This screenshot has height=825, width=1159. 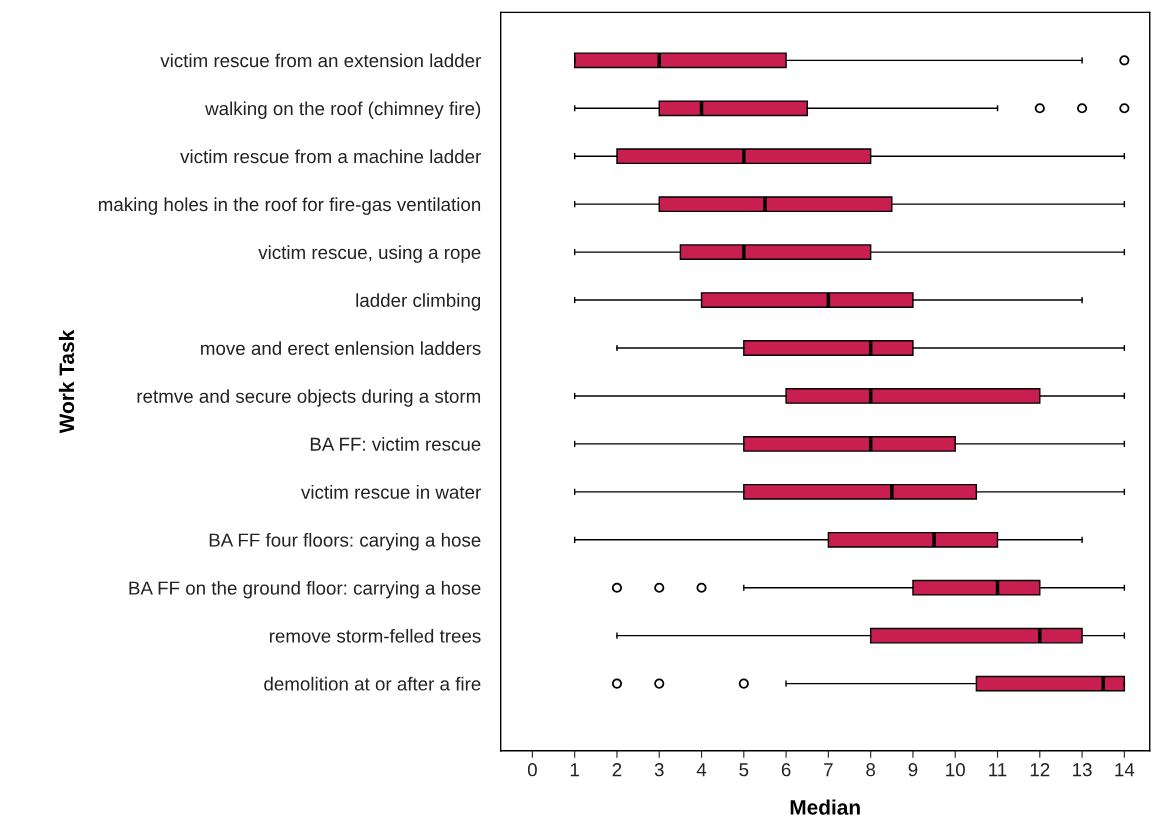 What do you see at coordinates (701, 770) in the screenshot?
I see `x-tick-label: 4` at bounding box center [701, 770].